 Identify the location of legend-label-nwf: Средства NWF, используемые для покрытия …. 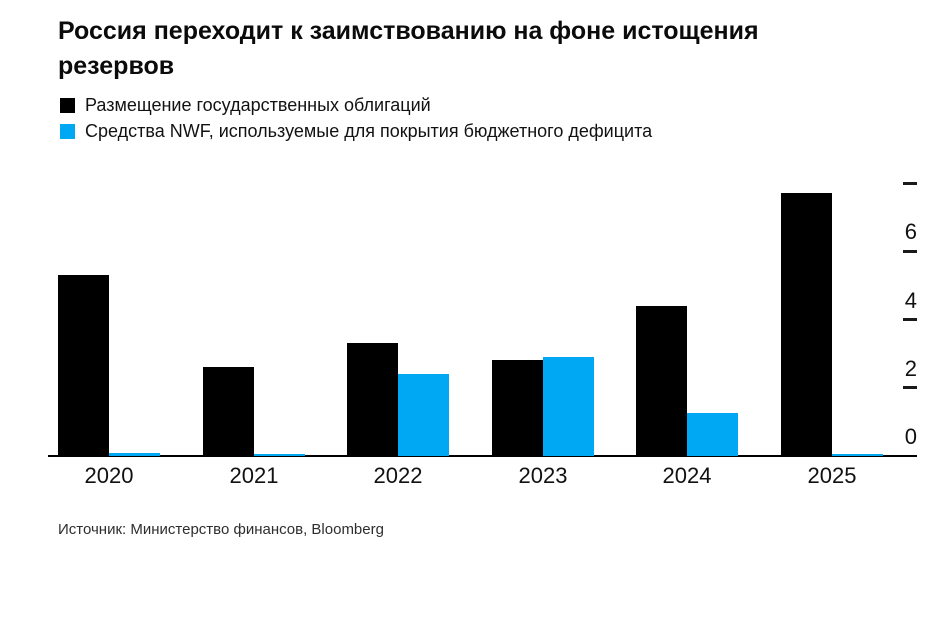
(369, 130).